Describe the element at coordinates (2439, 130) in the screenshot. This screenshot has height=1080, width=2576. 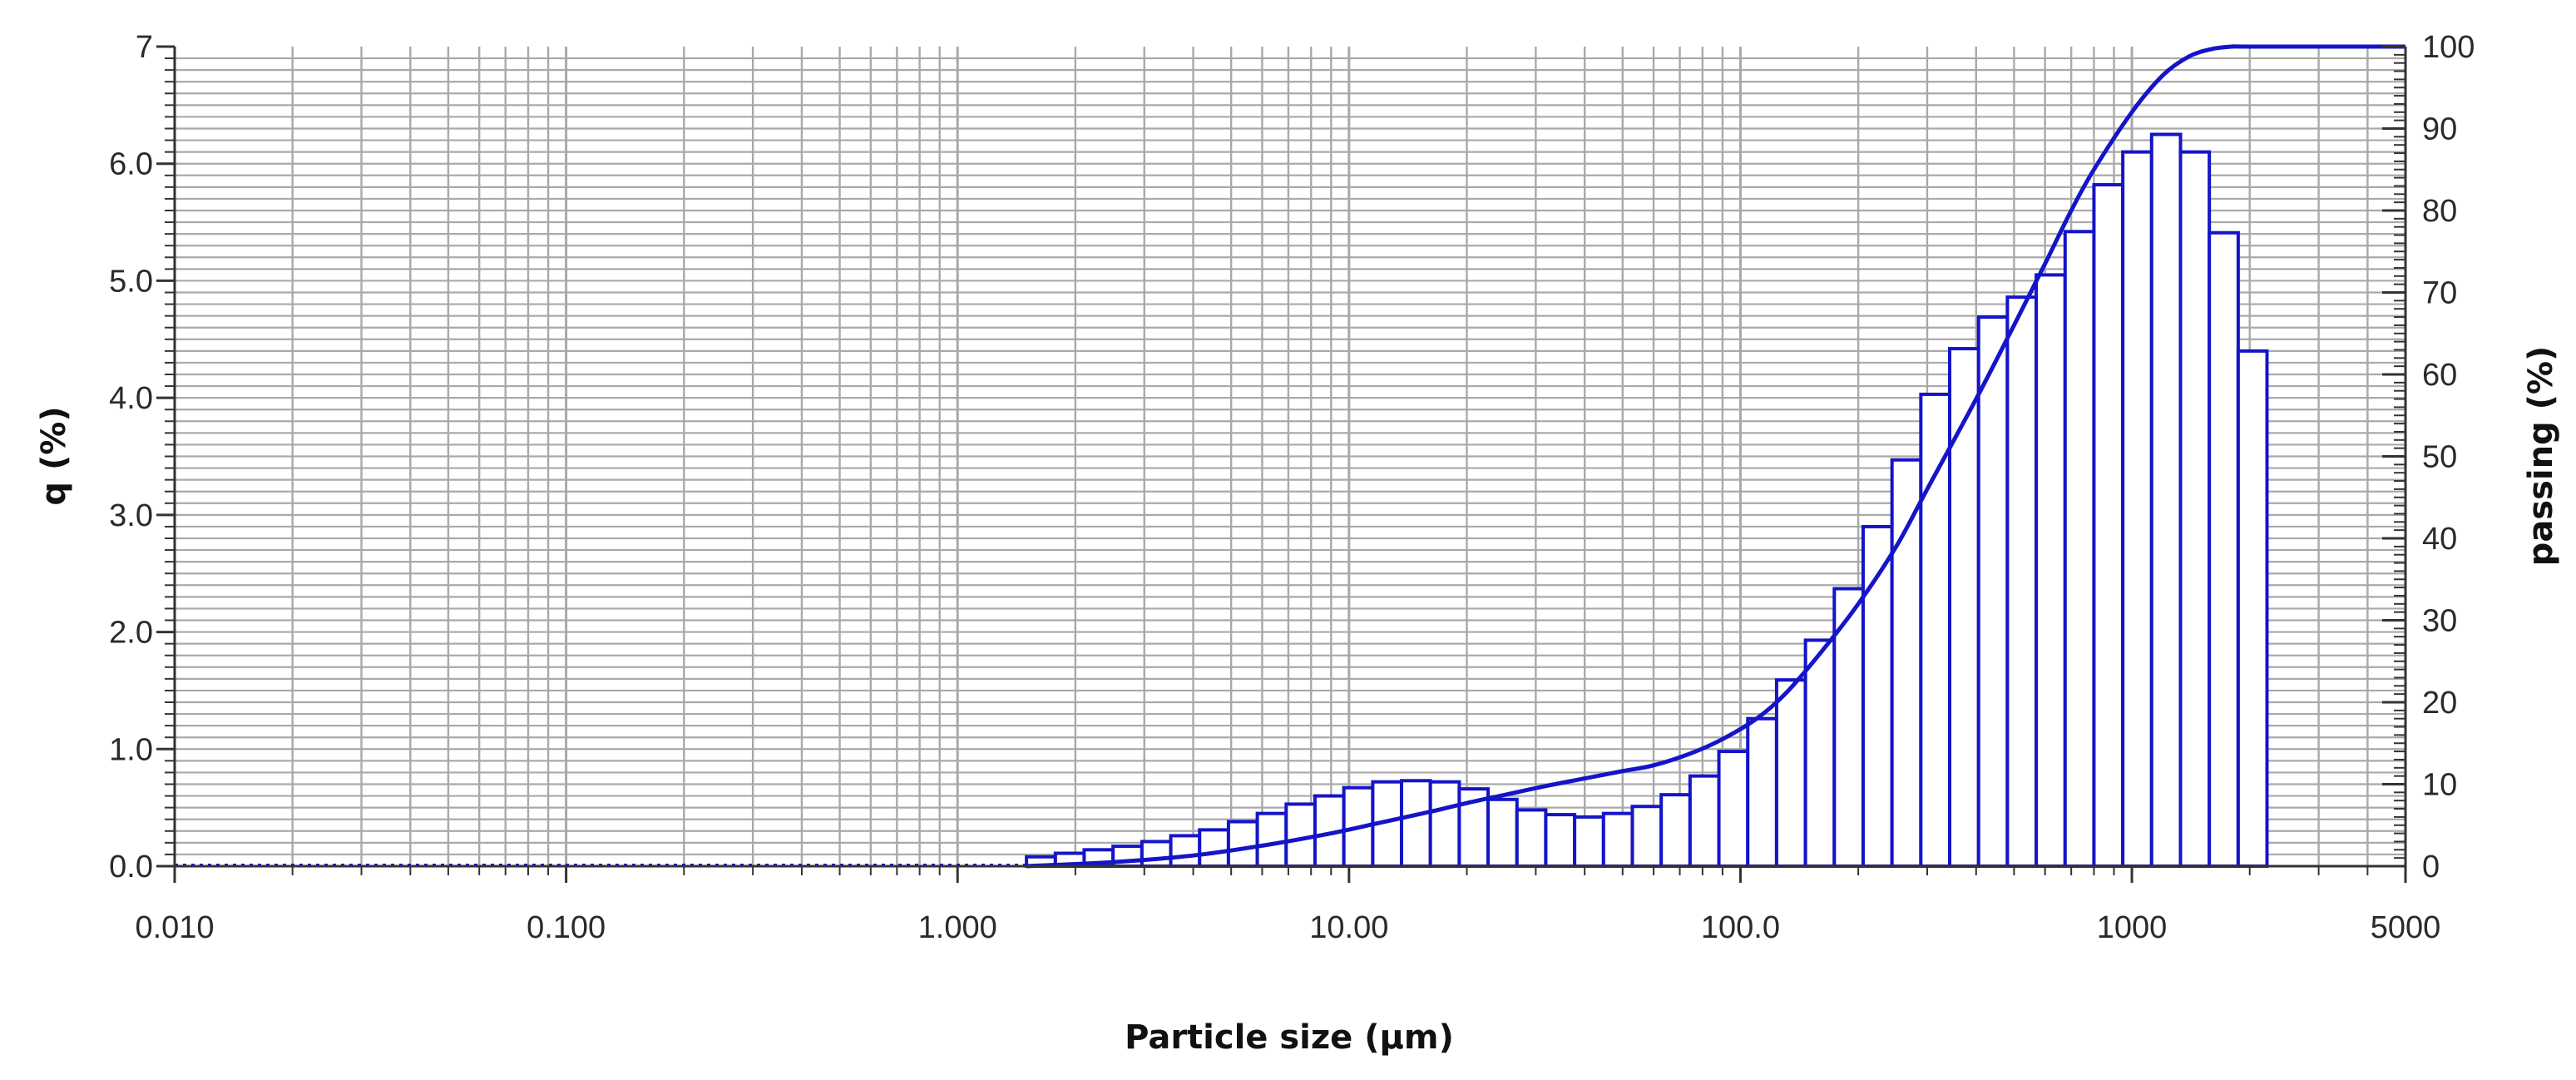
I see `y2-tick-label: 90` at that location.